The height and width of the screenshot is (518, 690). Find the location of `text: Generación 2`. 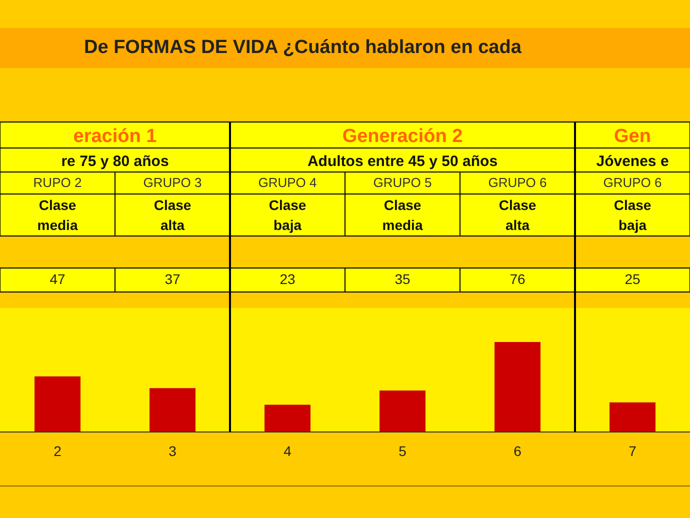

text: Generación 2 is located at coordinates (402, 136).